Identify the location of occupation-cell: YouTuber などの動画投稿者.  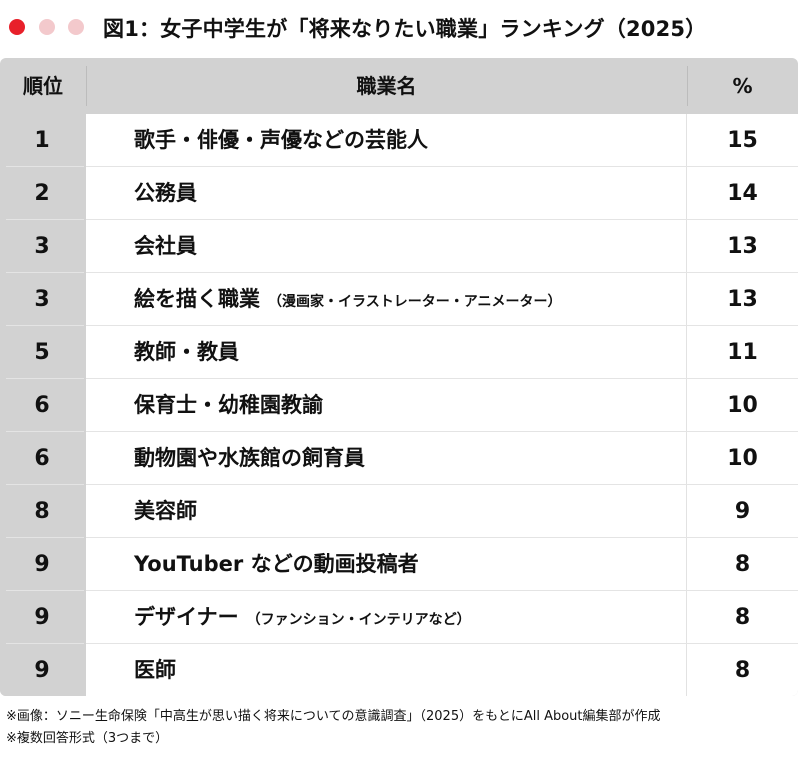
(276, 564).